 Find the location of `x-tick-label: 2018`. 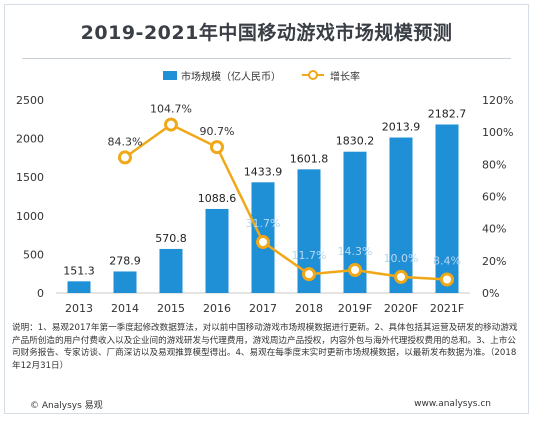

x-tick-label: 2018 is located at coordinates (309, 308).